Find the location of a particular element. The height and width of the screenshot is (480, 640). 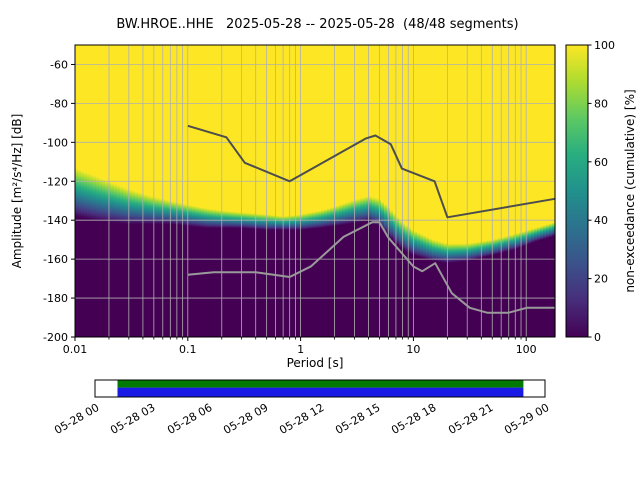

x-axis-ticks: 0.01 0.1 1 10 100 is located at coordinates (300, 346).